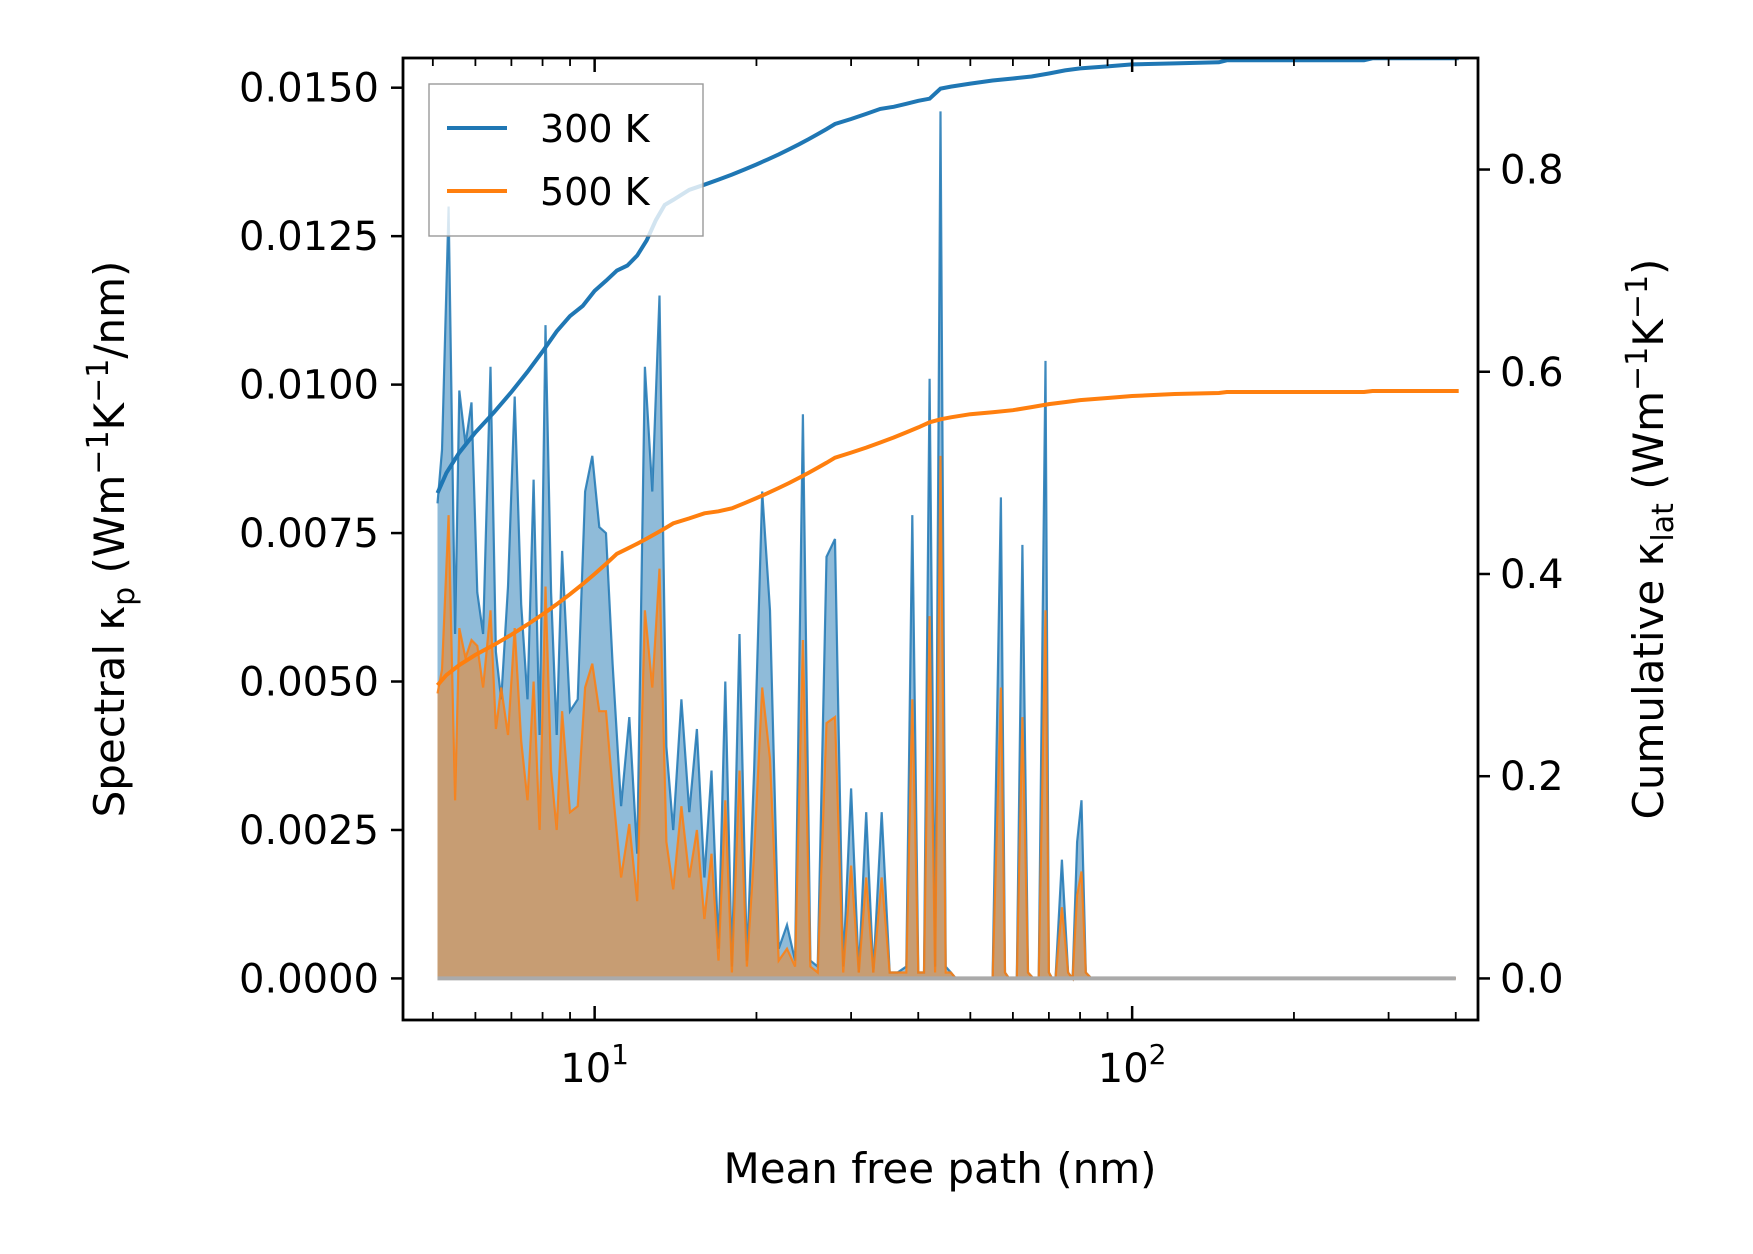 The width and height of the screenshot is (1753, 1254). Describe the element at coordinates (947, 538) in the screenshot. I see `cumulative-500K-line` at that location.